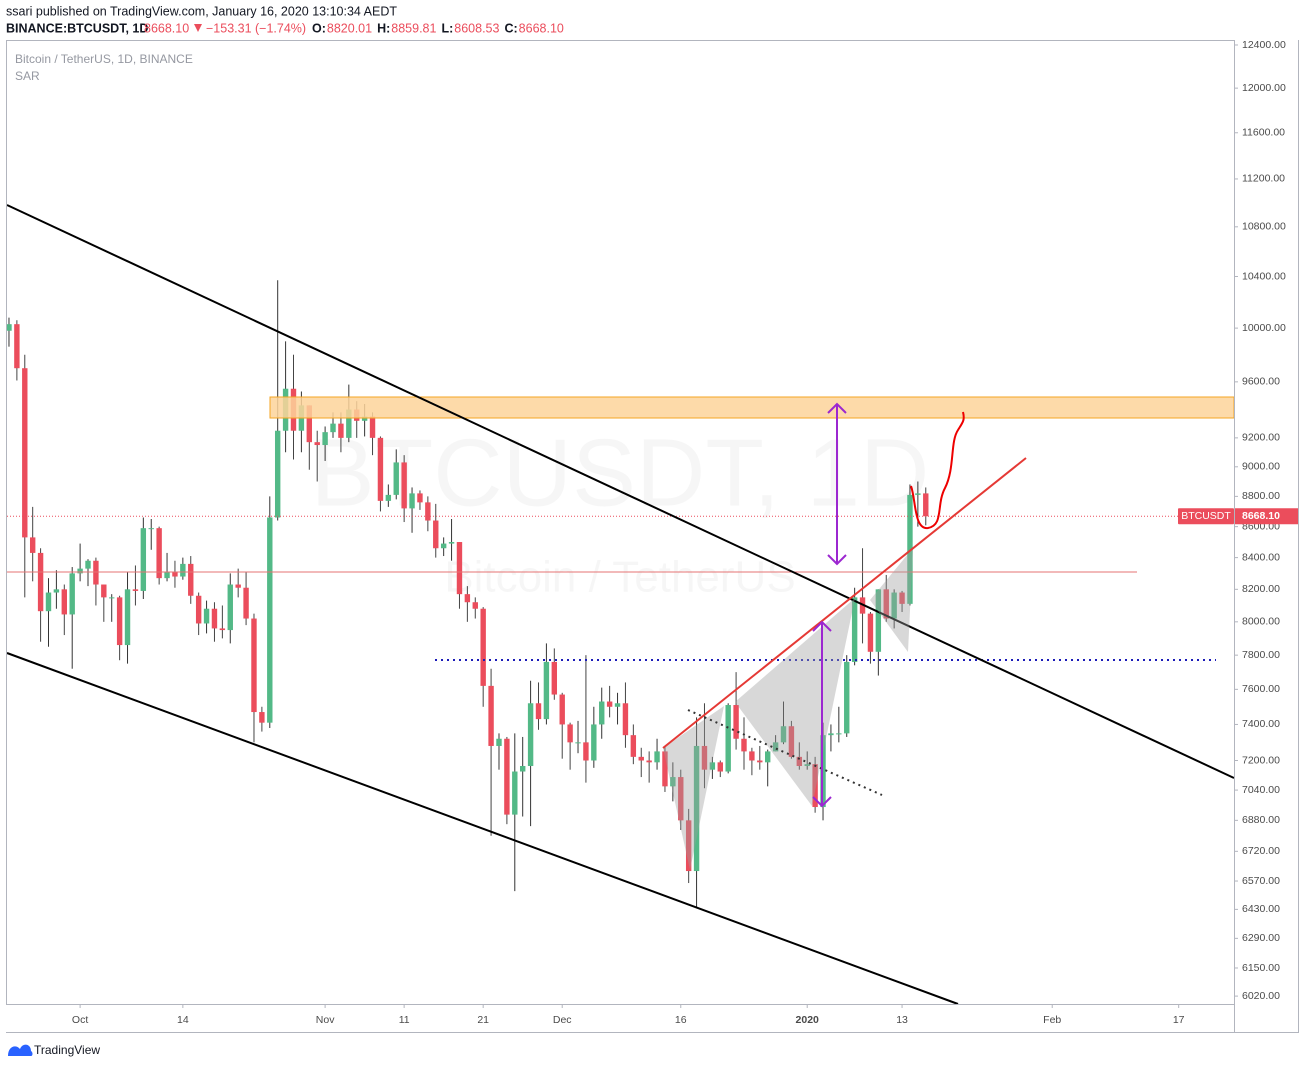 The height and width of the screenshot is (1069, 1304). I want to click on ohlc: O: 8820.01 H: 8859.81 L: 8608.53 C: 8668.10, so click(438, 28).